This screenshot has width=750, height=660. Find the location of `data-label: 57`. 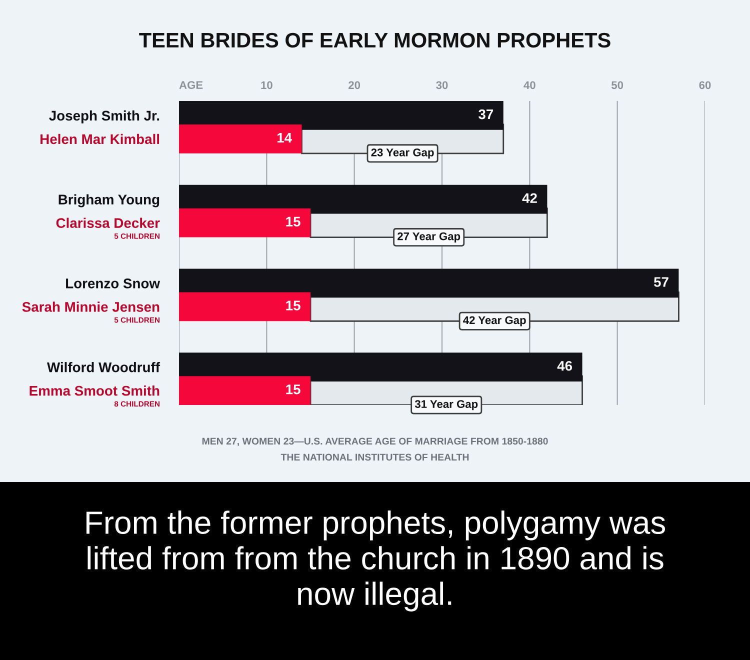

data-label: 57 is located at coordinates (661, 282).